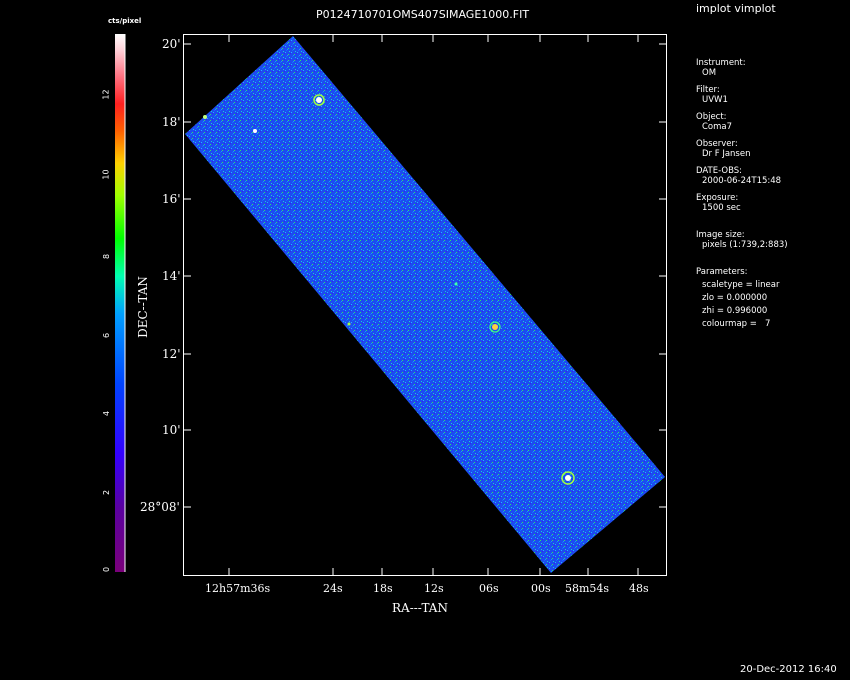  I want to click on param-scaletype: scaletype = linear, so click(741, 285).